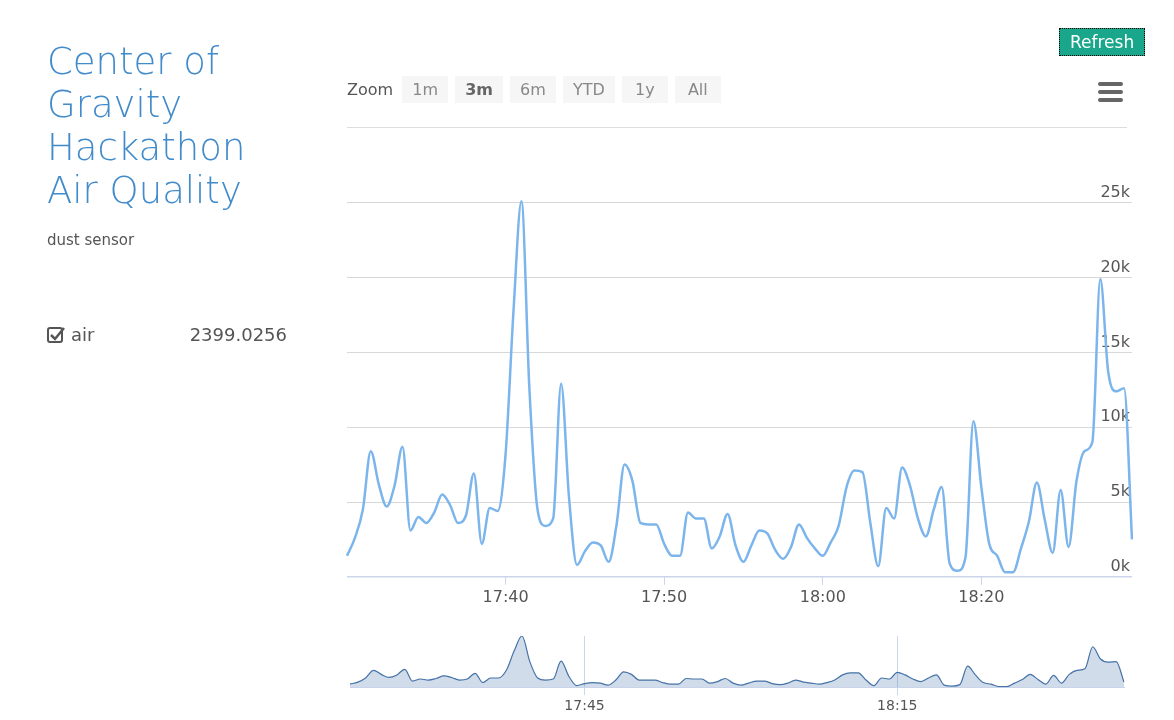  I want to click on x-tick-label: 17:50, so click(664, 596).